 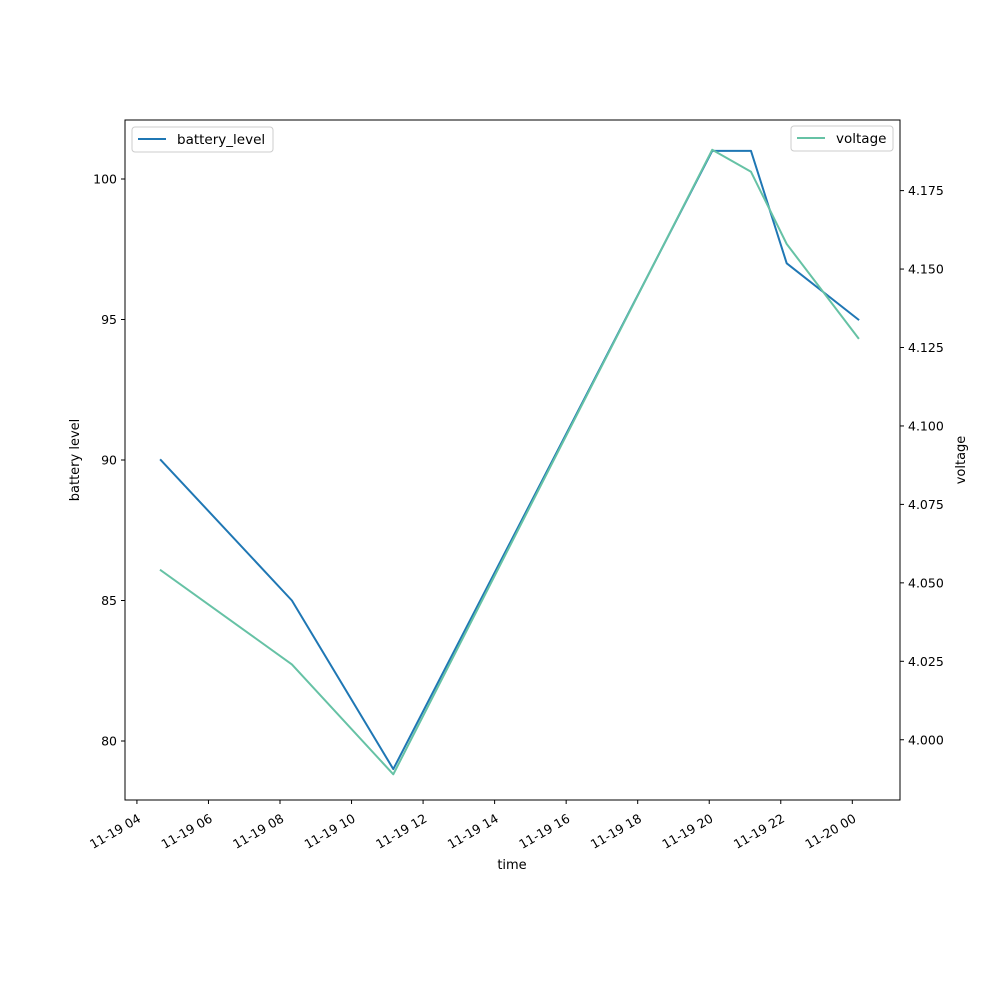 What do you see at coordinates (926, 347) in the screenshot?
I see `right-y-tick-label: 4.125` at bounding box center [926, 347].